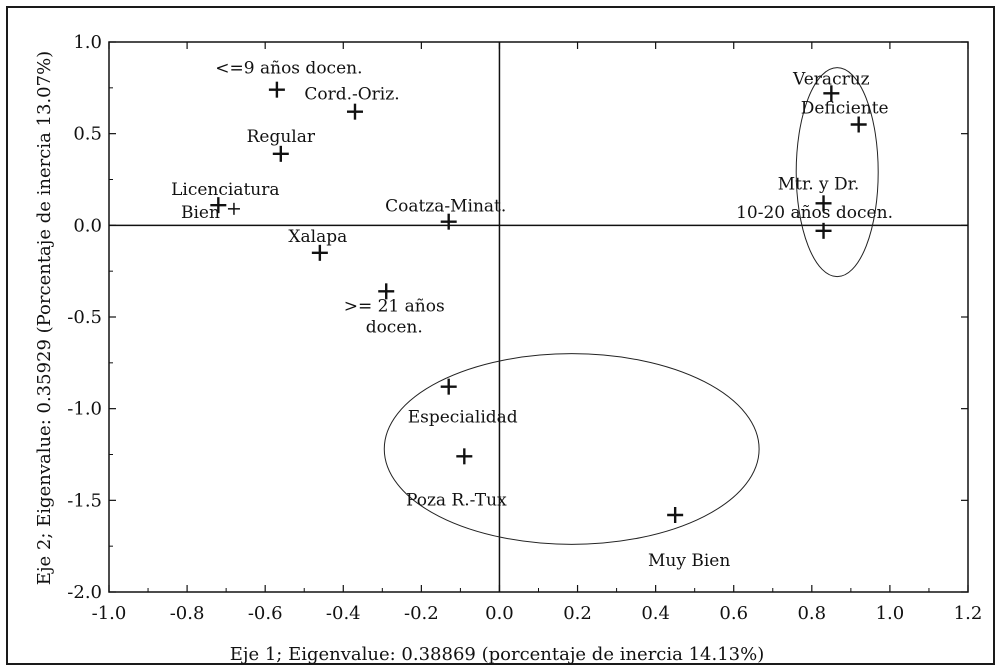 This screenshot has height=672, width=1003. Describe the element at coordinates (84, 592) in the screenshot. I see `y-tick-label: -2.0` at that location.